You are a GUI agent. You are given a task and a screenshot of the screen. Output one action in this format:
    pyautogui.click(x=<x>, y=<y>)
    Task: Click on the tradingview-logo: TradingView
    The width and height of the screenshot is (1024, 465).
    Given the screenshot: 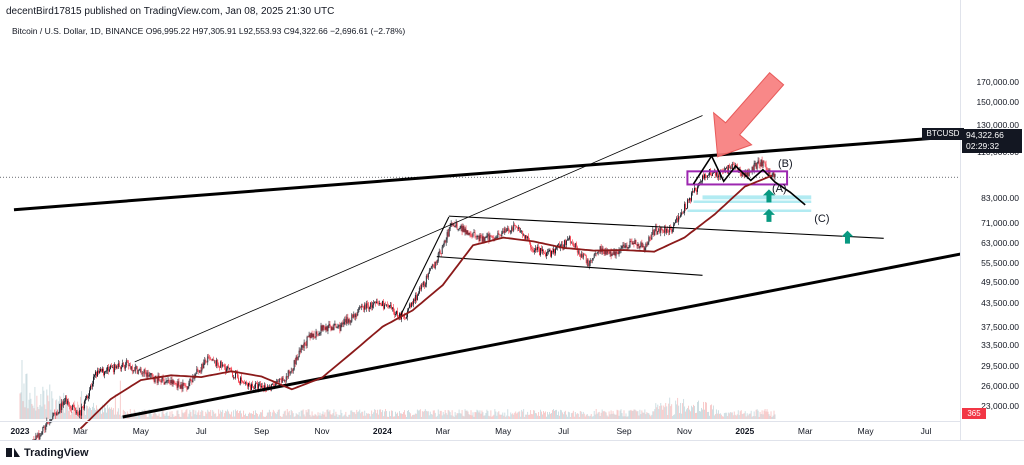 What is the action you would take?
    pyautogui.click(x=47, y=453)
    